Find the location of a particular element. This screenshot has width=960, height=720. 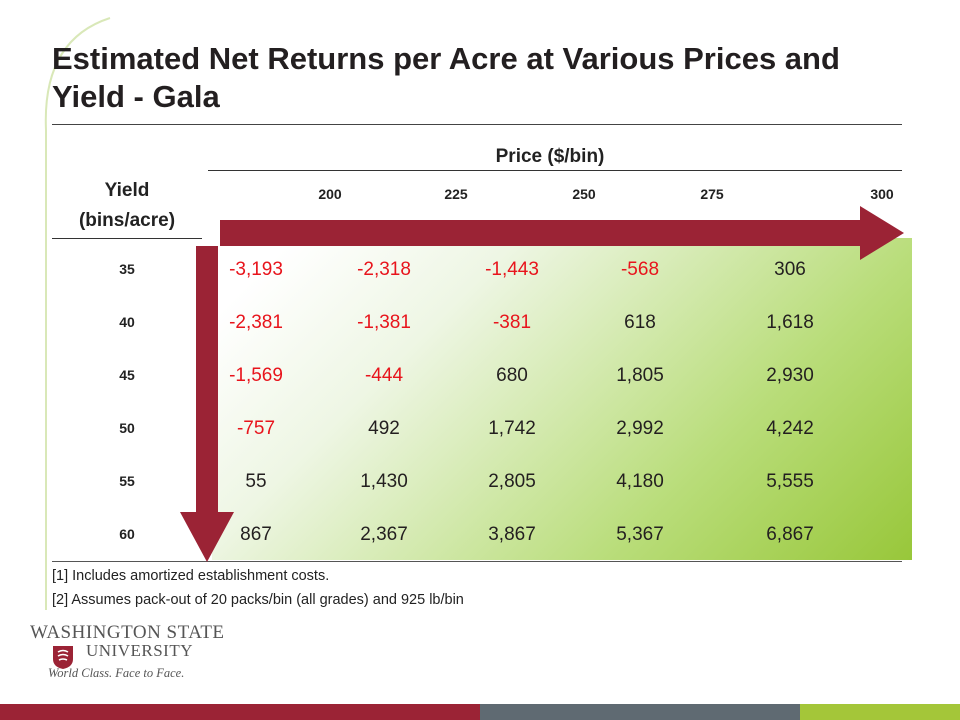

net-return-cell: 2,367 is located at coordinates (384, 534).